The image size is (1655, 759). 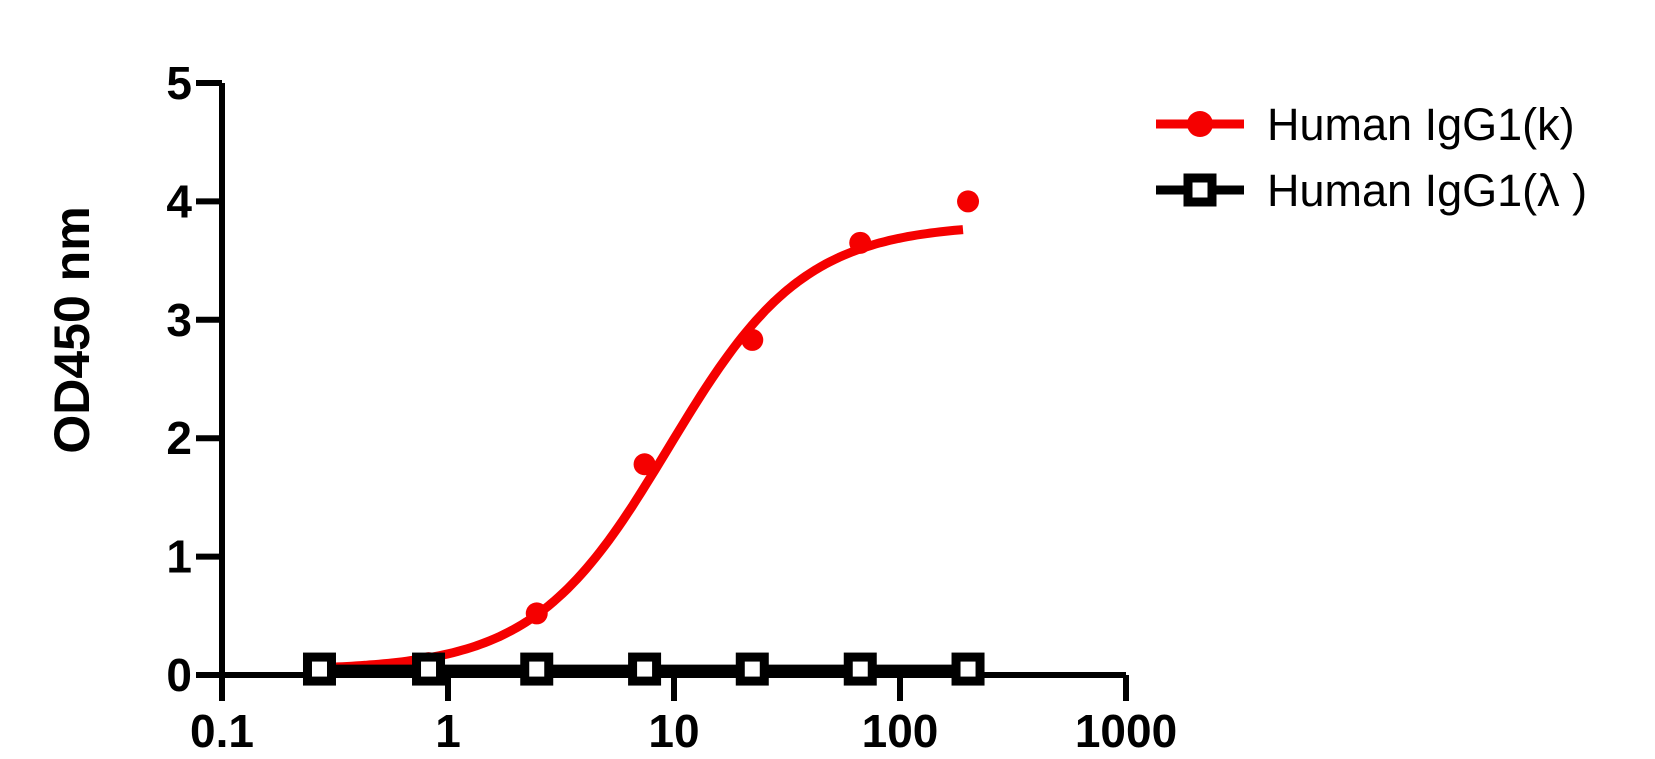 I want to click on x-tick-label: 1000, so click(x=1126, y=731).